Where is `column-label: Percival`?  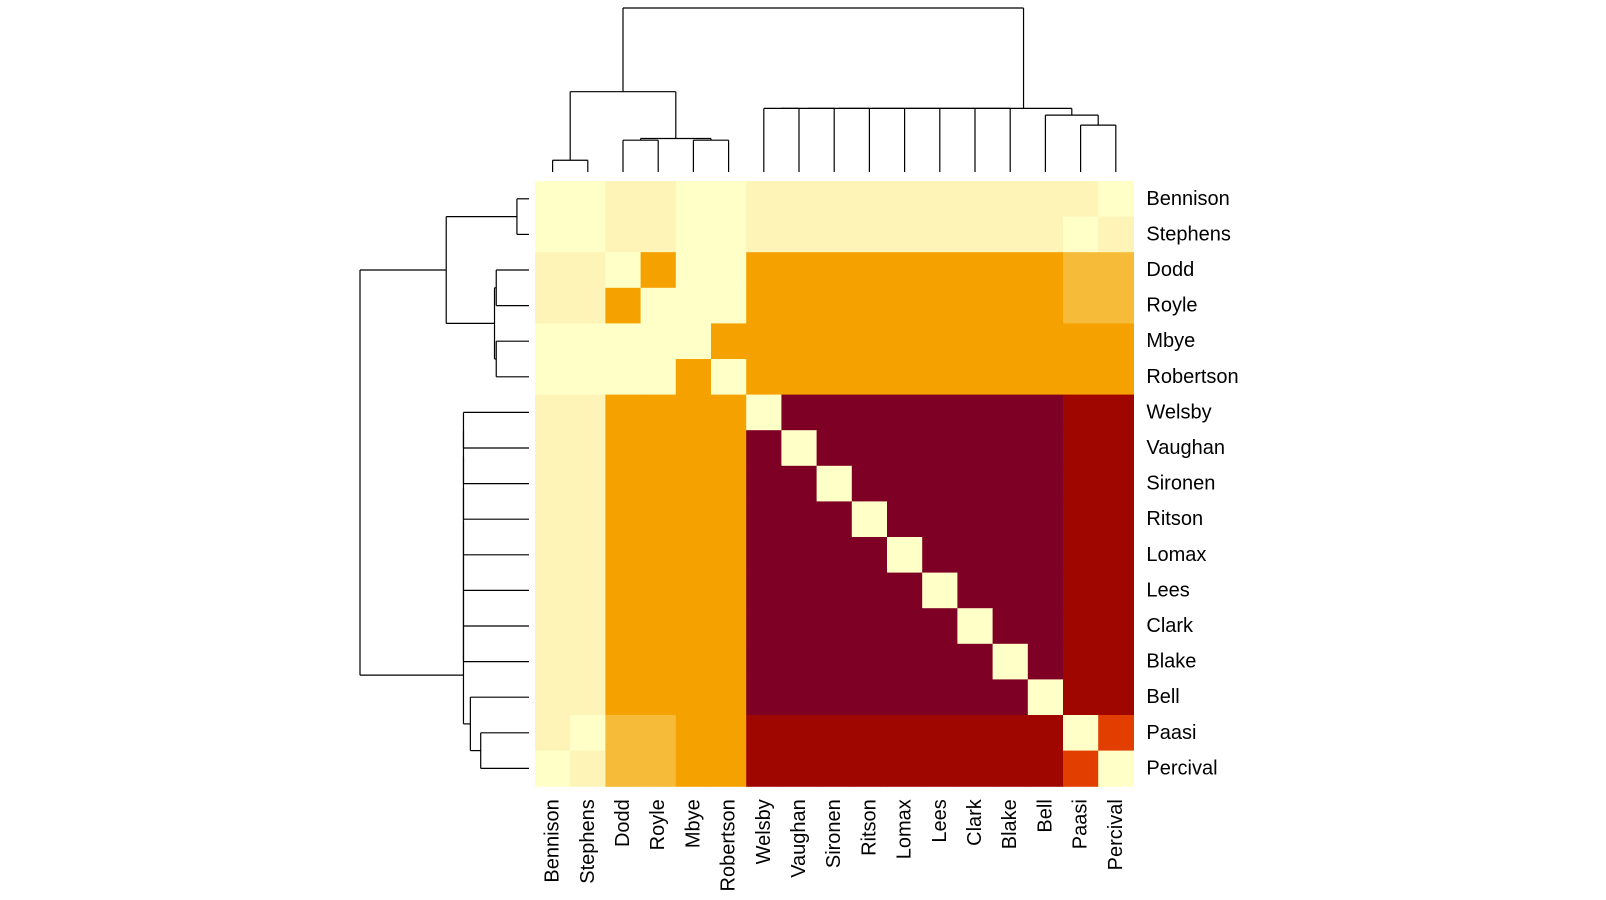 column-label: Percival is located at coordinates (1116, 834).